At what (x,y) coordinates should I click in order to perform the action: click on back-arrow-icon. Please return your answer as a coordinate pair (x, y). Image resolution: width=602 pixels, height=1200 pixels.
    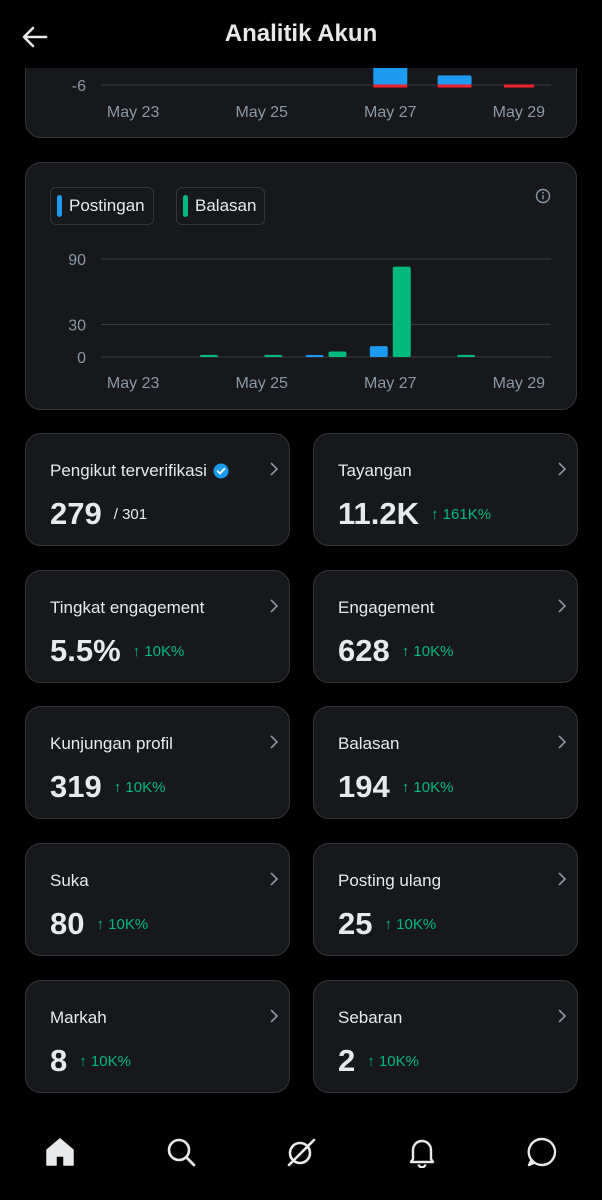
    Looking at the image, I should click on (35, 37).